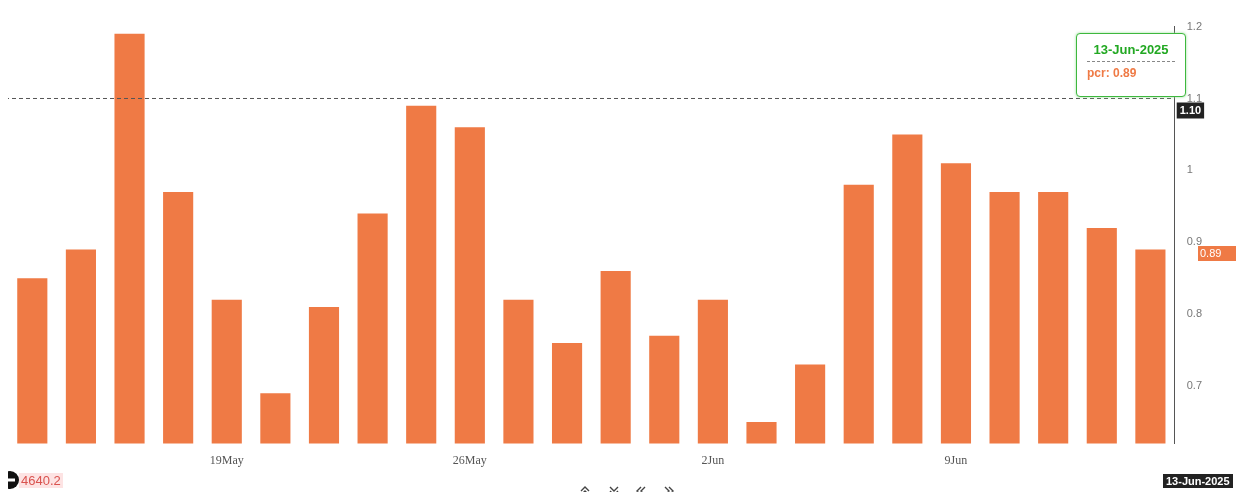 Image resolution: width=1240 pixels, height=500 pixels. Describe the element at coordinates (1194, 241) in the screenshot. I see `y-tick-label: 0.9` at that location.